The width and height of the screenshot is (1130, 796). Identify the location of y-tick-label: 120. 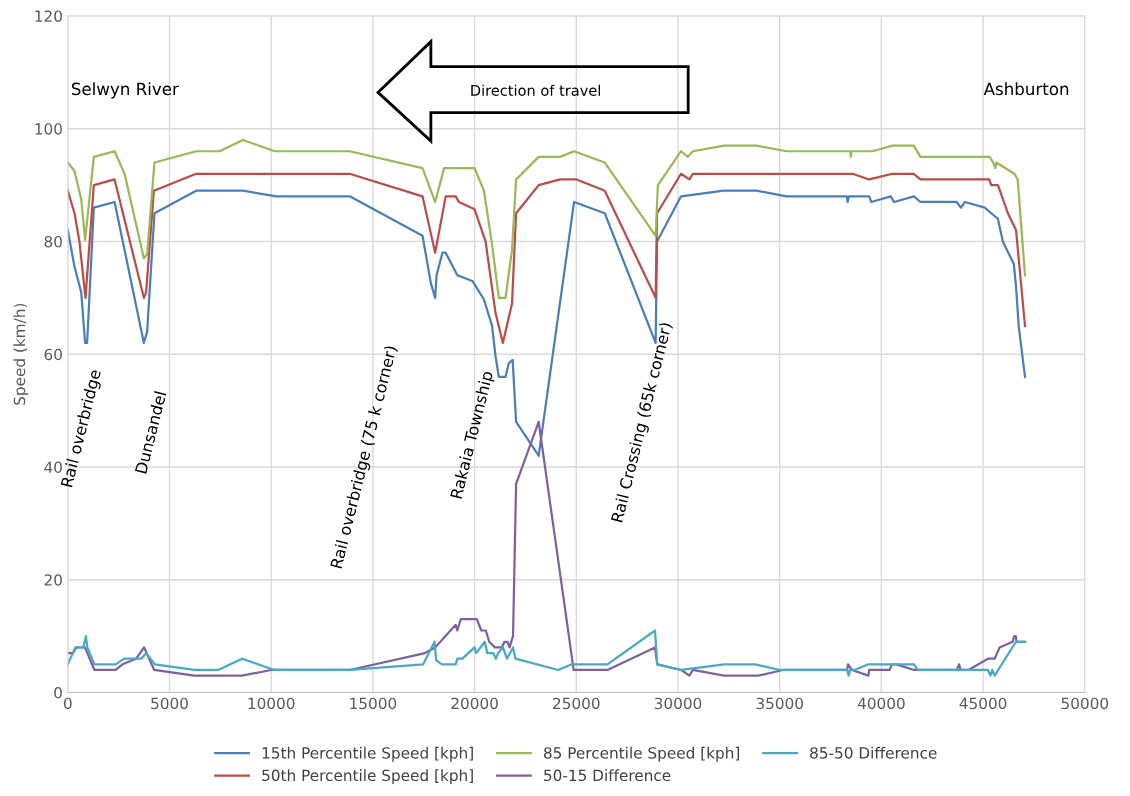
(48, 16).